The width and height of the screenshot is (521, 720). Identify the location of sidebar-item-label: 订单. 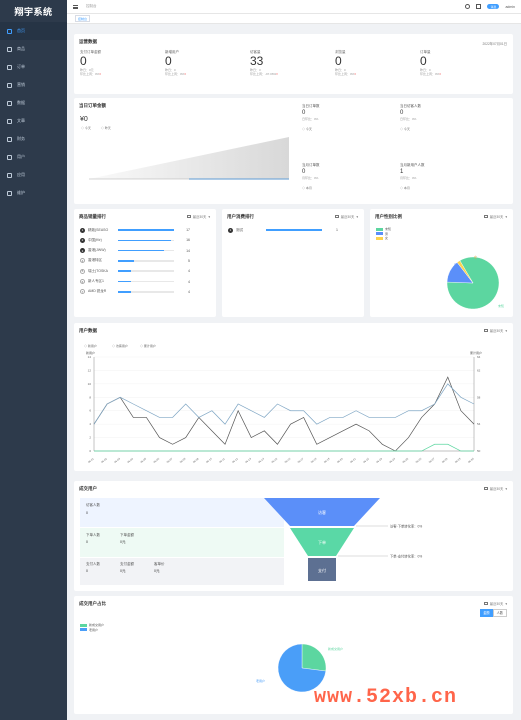
(21, 66).